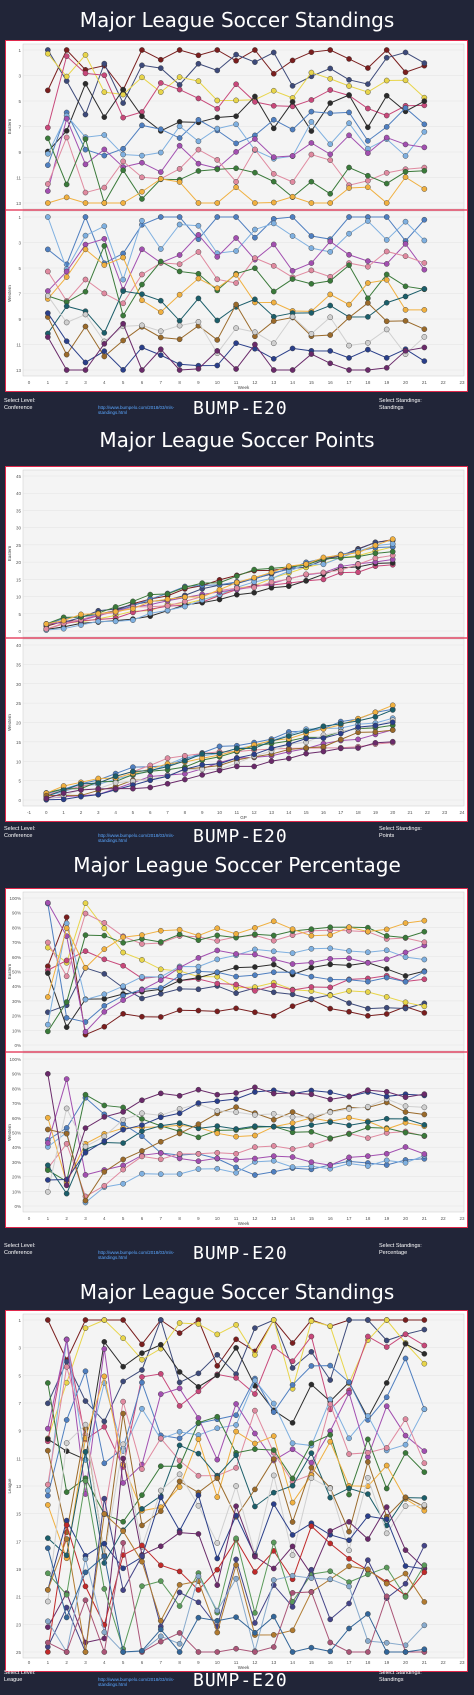 Image resolution: width=474 pixels, height=1695 pixels. What do you see at coordinates (15, 1059) in the screenshot?
I see `y-tick-label: 100%` at bounding box center [15, 1059].